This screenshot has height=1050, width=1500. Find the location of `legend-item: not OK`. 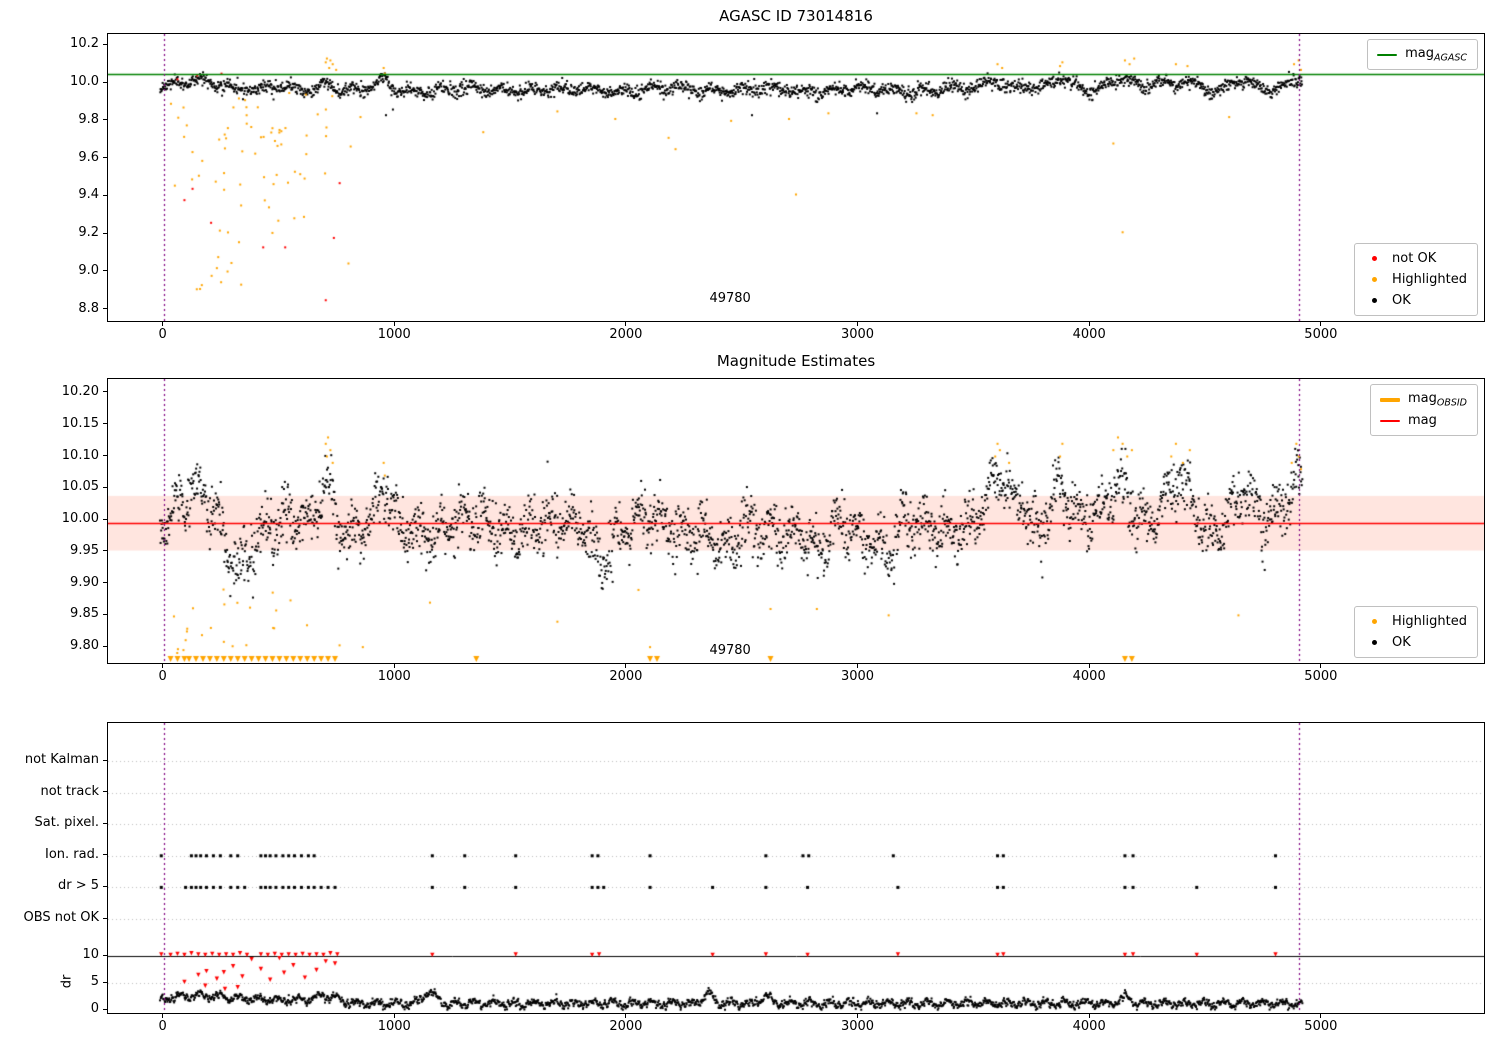

legend-item: not OK is located at coordinates (1414, 258).